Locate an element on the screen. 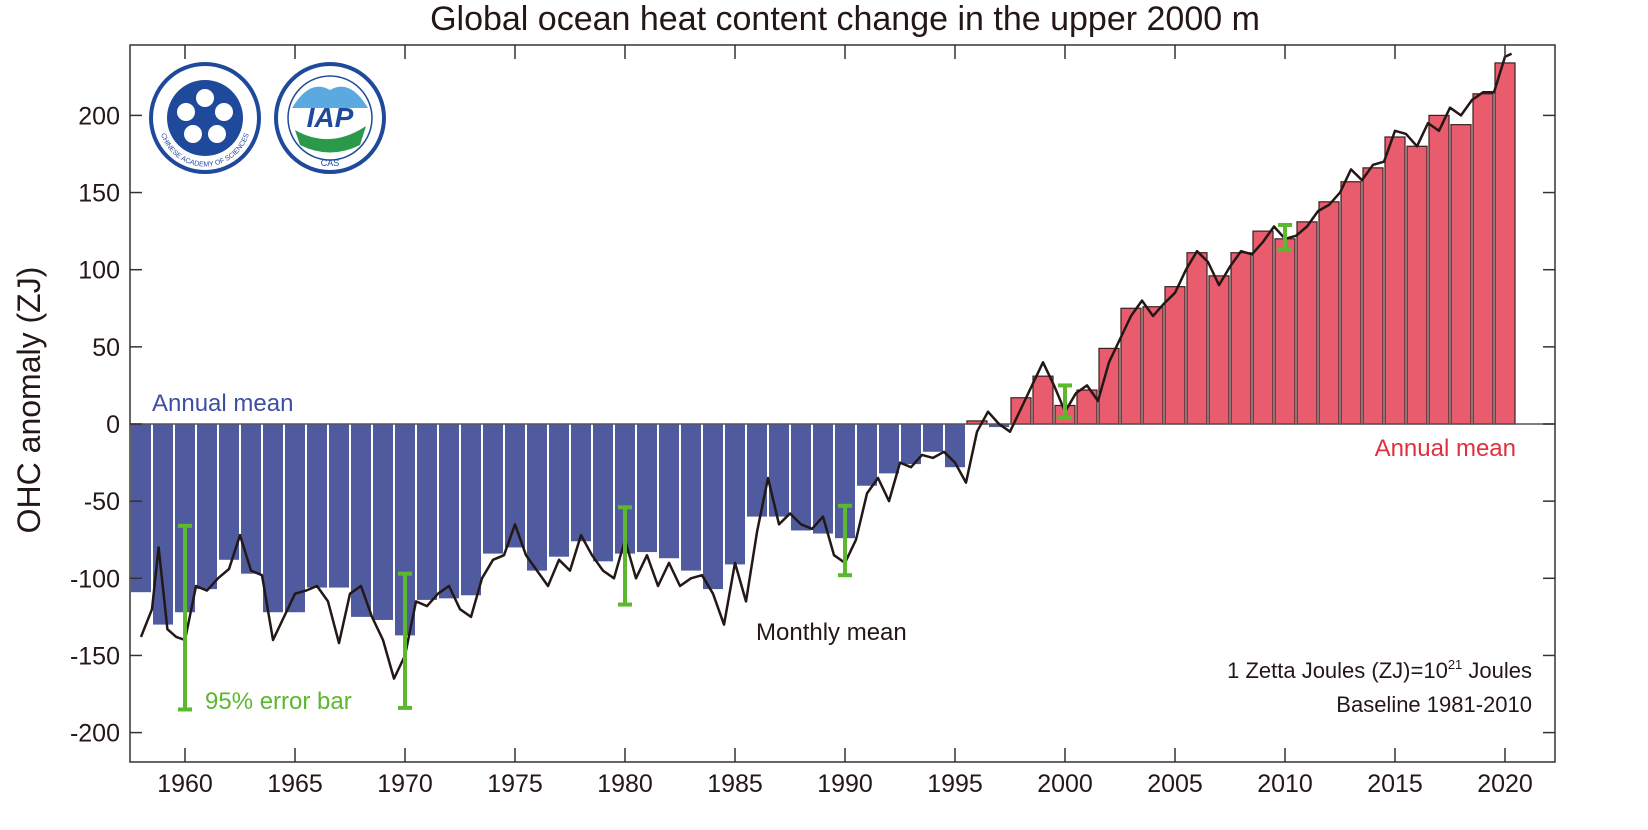  bar-2009 is located at coordinates (1263, 327).